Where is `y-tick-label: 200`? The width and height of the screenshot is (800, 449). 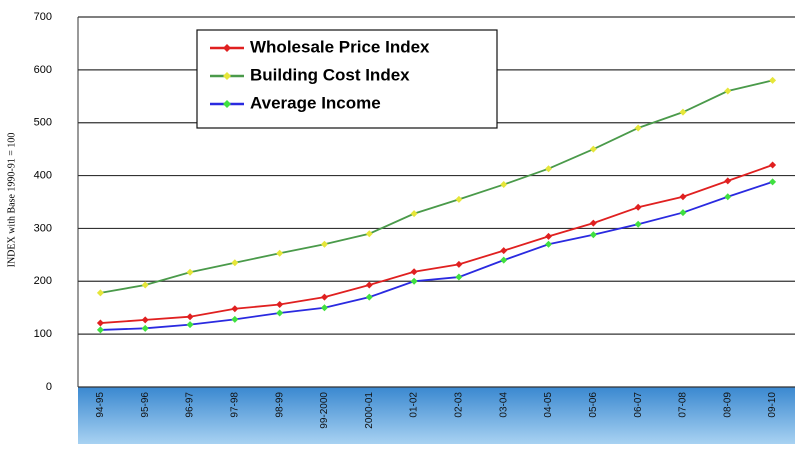
y-tick-label: 200 is located at coordinates (43, 281).